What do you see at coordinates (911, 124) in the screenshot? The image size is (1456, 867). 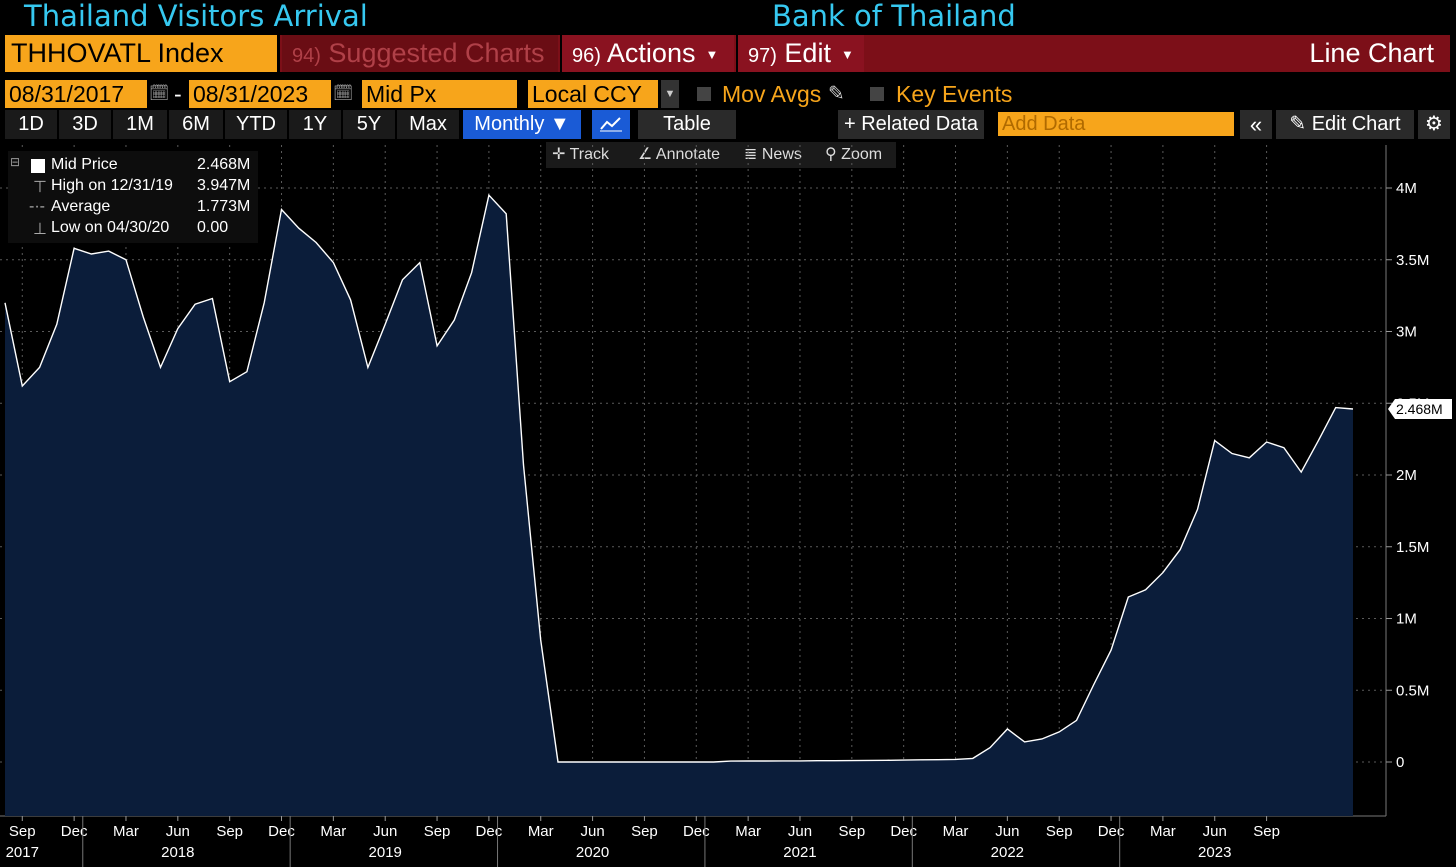 I see `related-data-button: + Related Data` at bounding box center [911, 124].